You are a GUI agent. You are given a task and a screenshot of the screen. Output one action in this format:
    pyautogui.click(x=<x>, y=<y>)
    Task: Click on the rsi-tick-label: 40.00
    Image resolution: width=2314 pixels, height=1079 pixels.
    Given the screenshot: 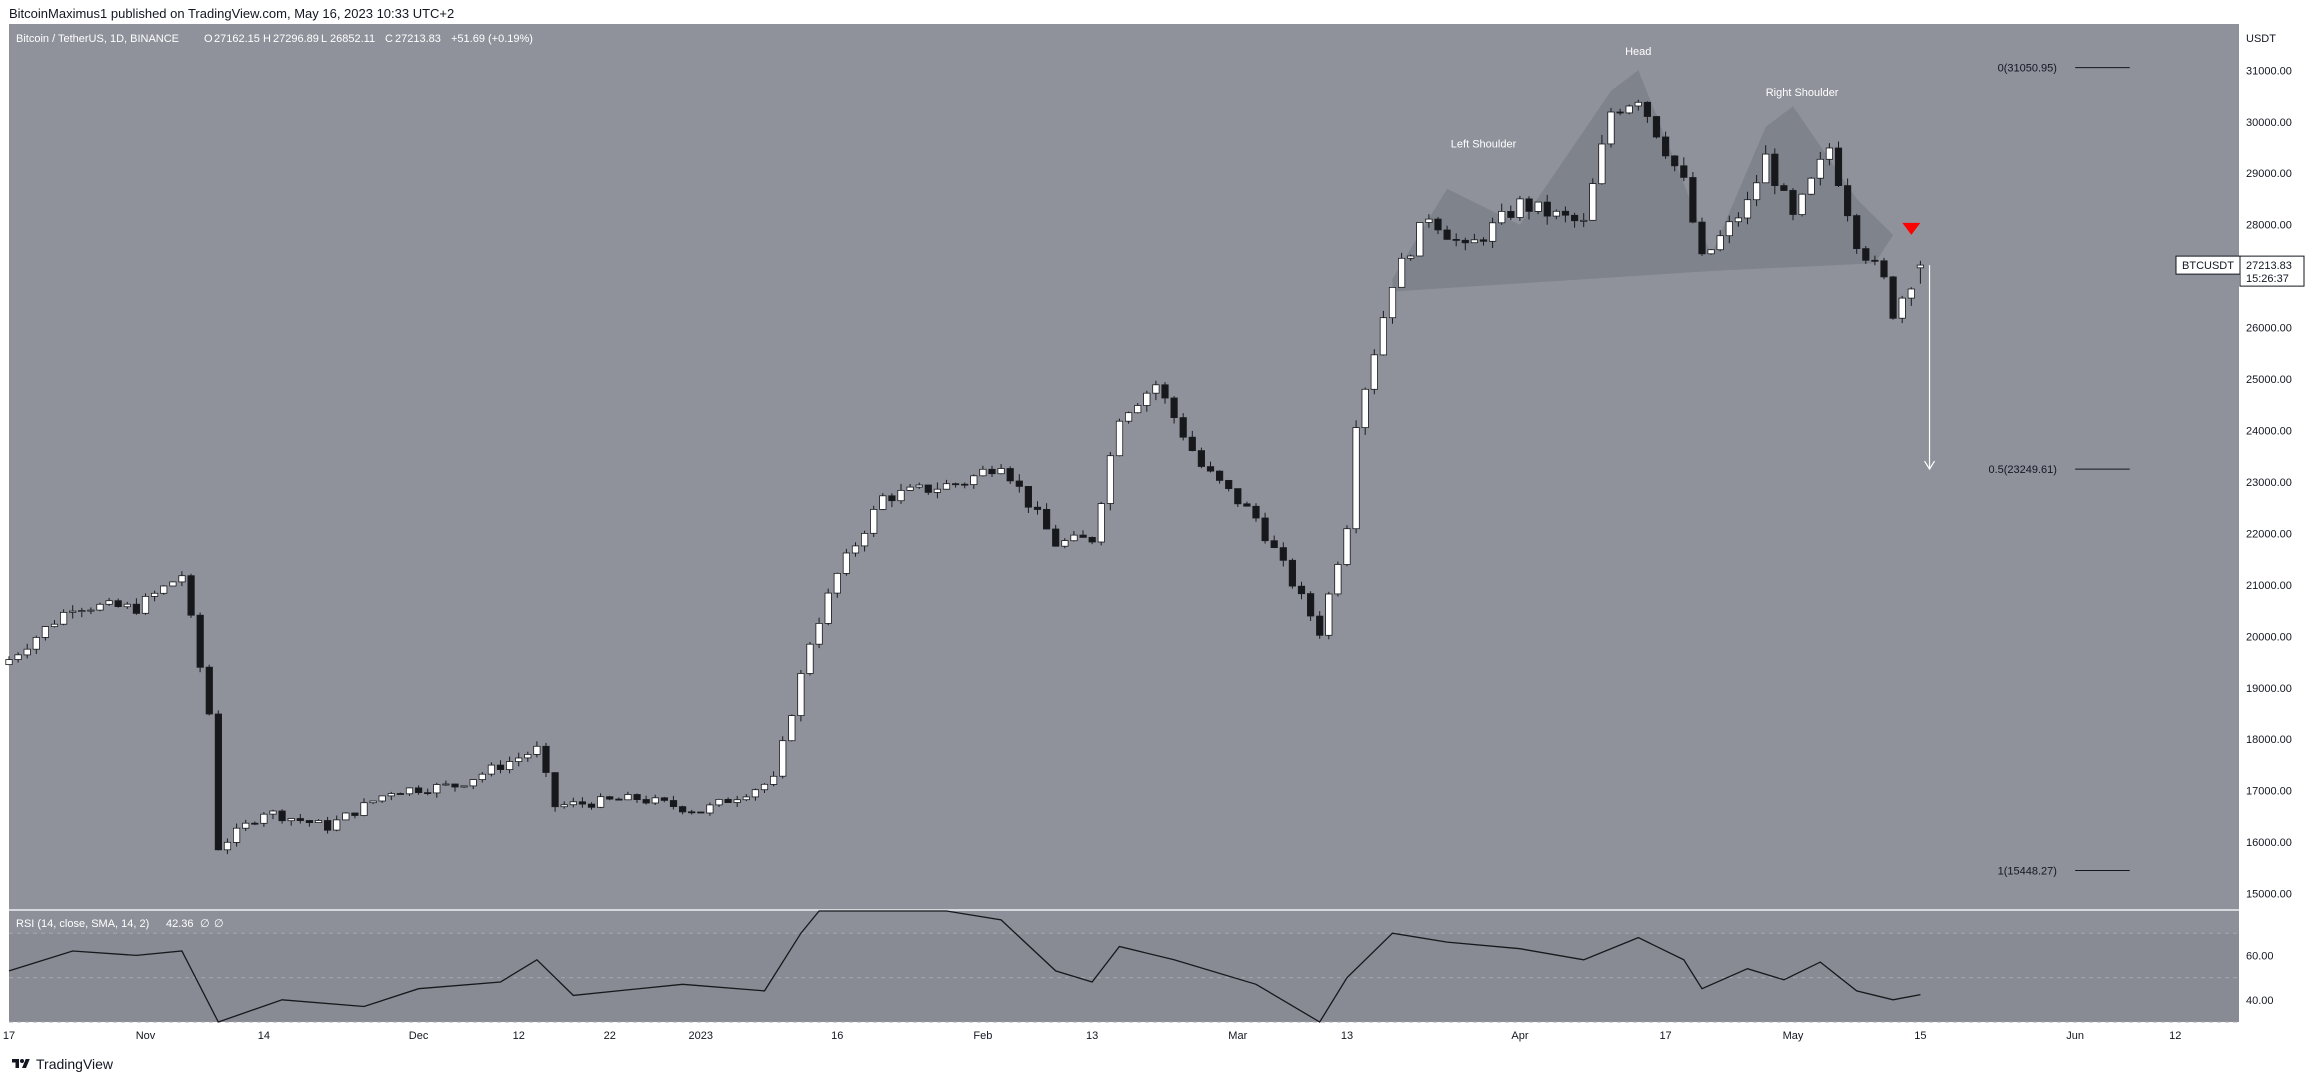 What is the action you would take?
    pyautogui.click(x=2260, y=1001)
    